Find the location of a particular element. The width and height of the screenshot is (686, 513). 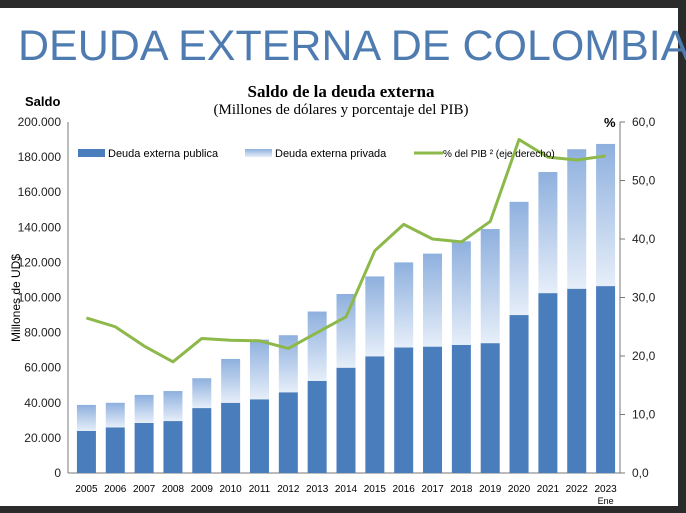

x-tick-label: 2017 is located at coordinates (432, 489).